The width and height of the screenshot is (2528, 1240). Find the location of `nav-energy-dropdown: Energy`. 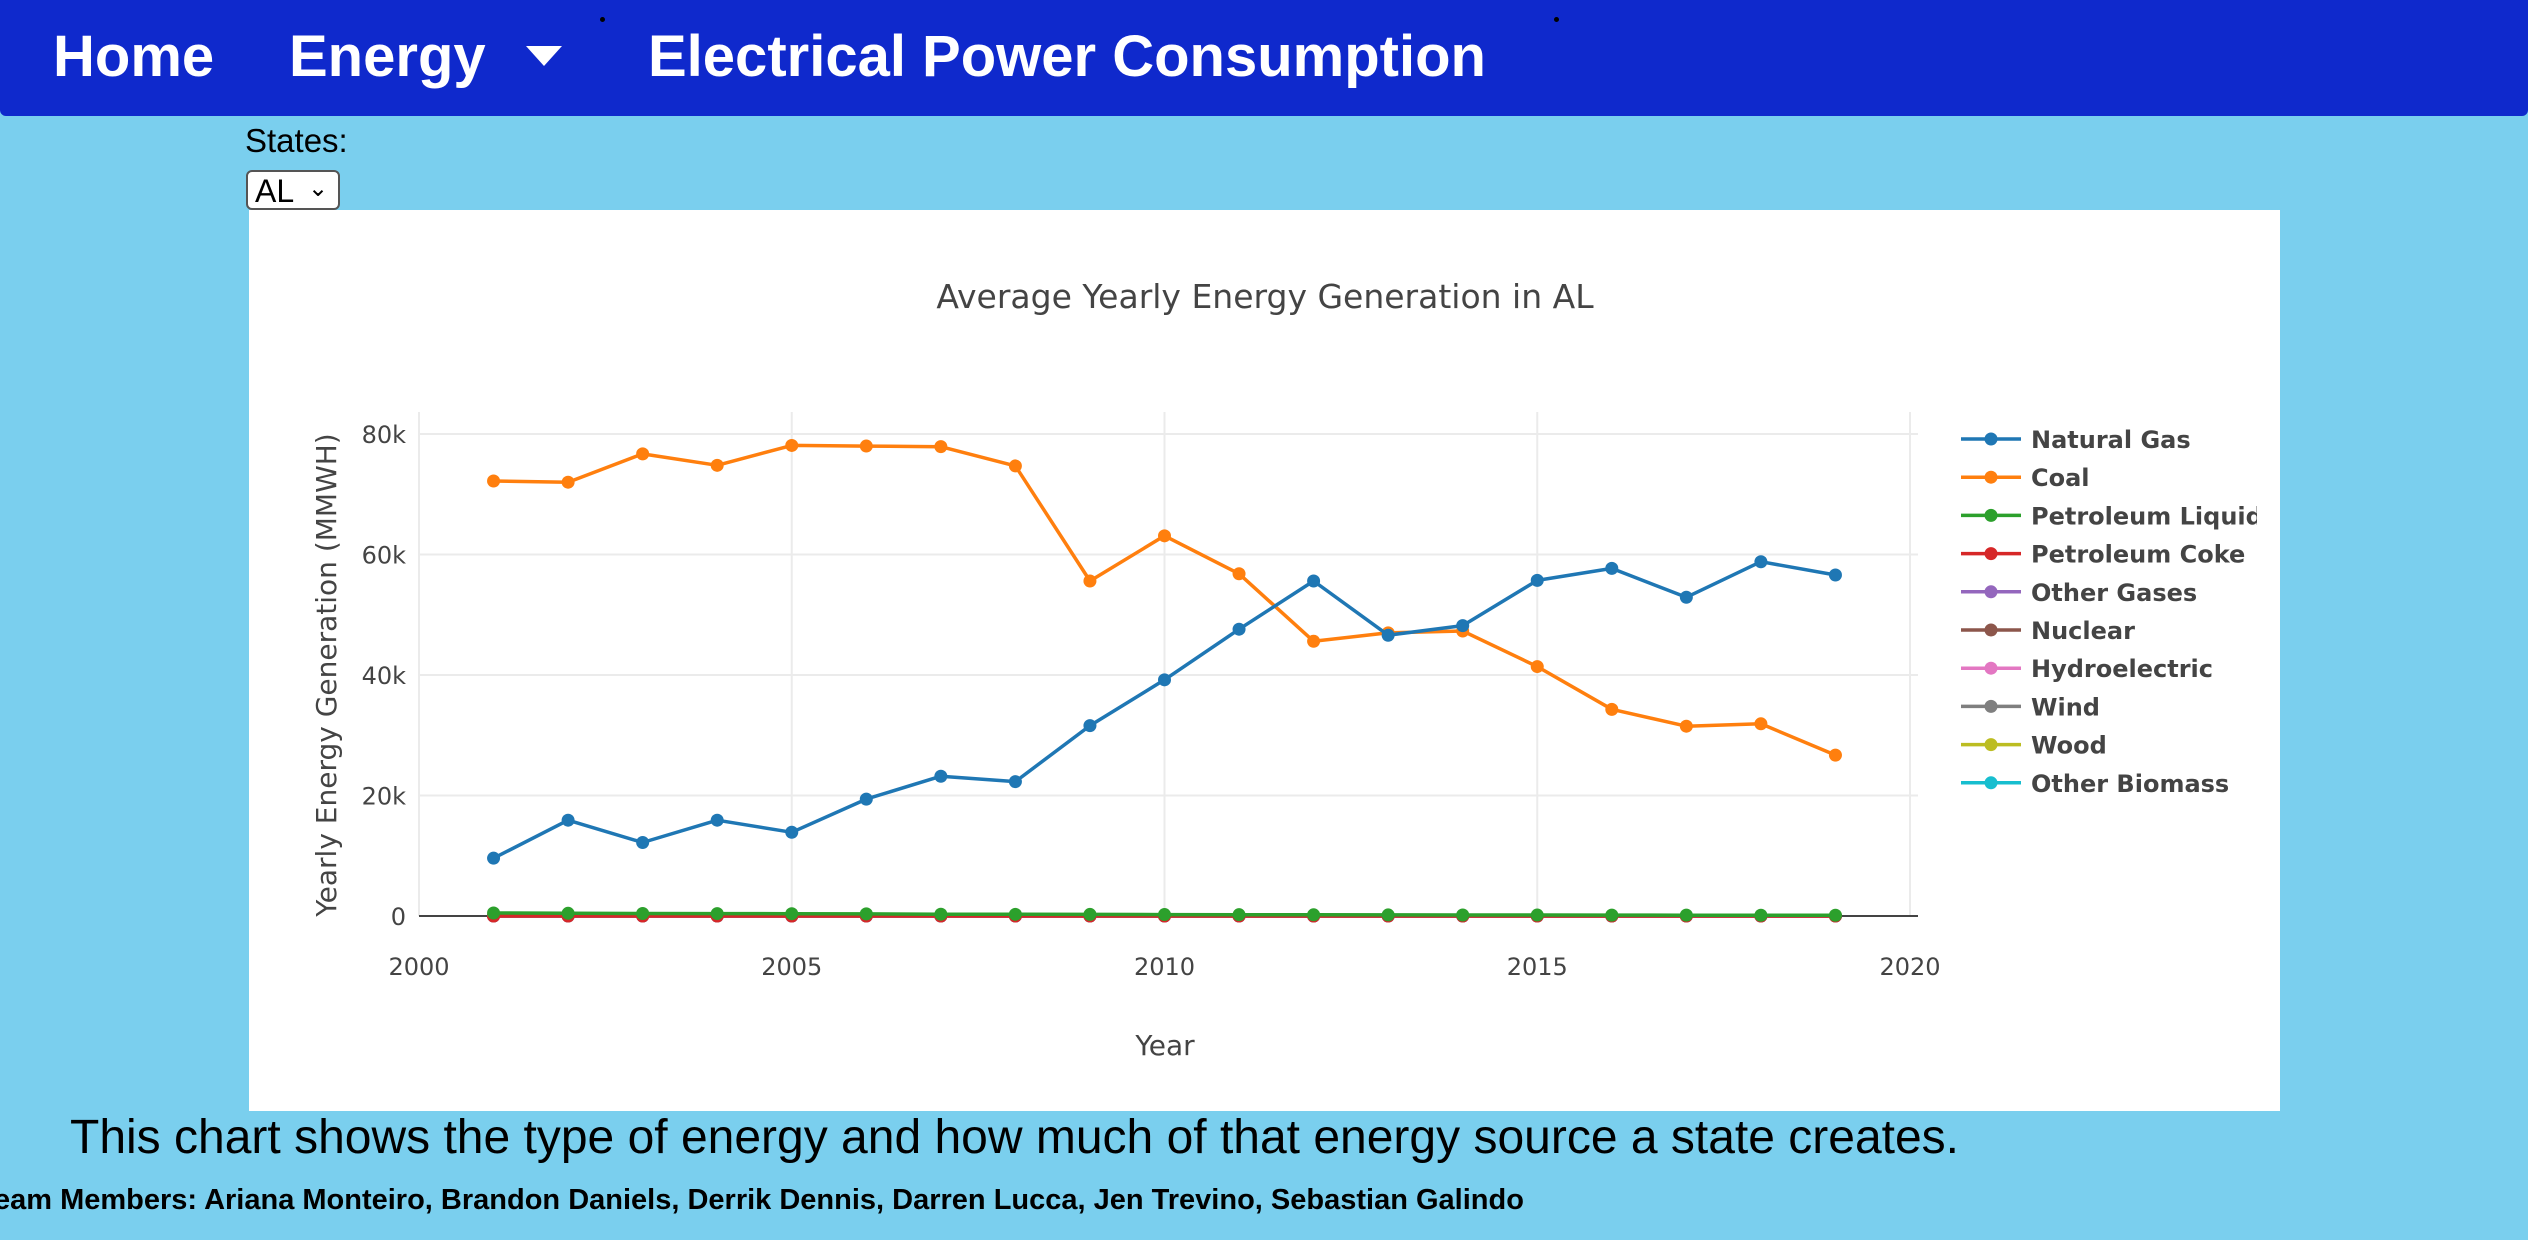

nav-energy-dropdown: Energy is located at coordinates (387, 56).